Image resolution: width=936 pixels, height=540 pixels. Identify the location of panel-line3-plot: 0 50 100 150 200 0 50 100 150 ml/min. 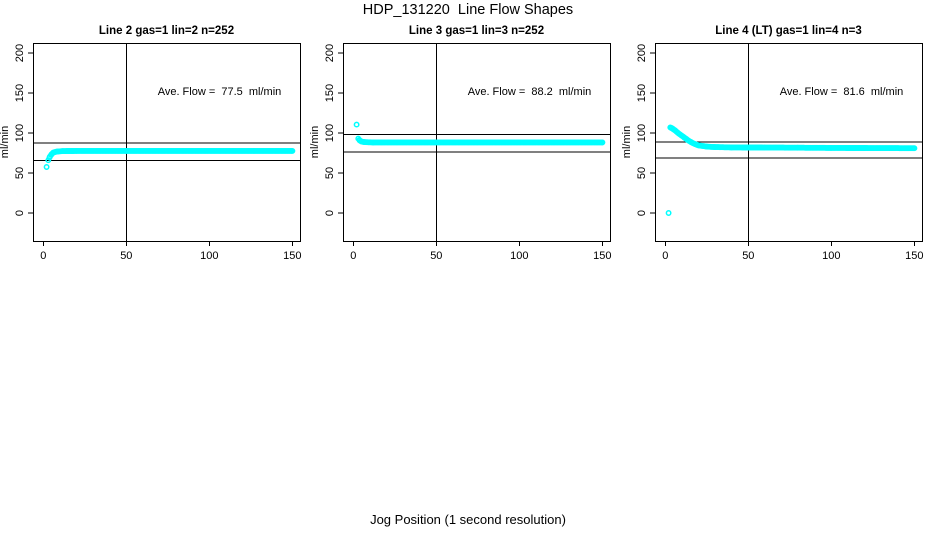
(461, 152).